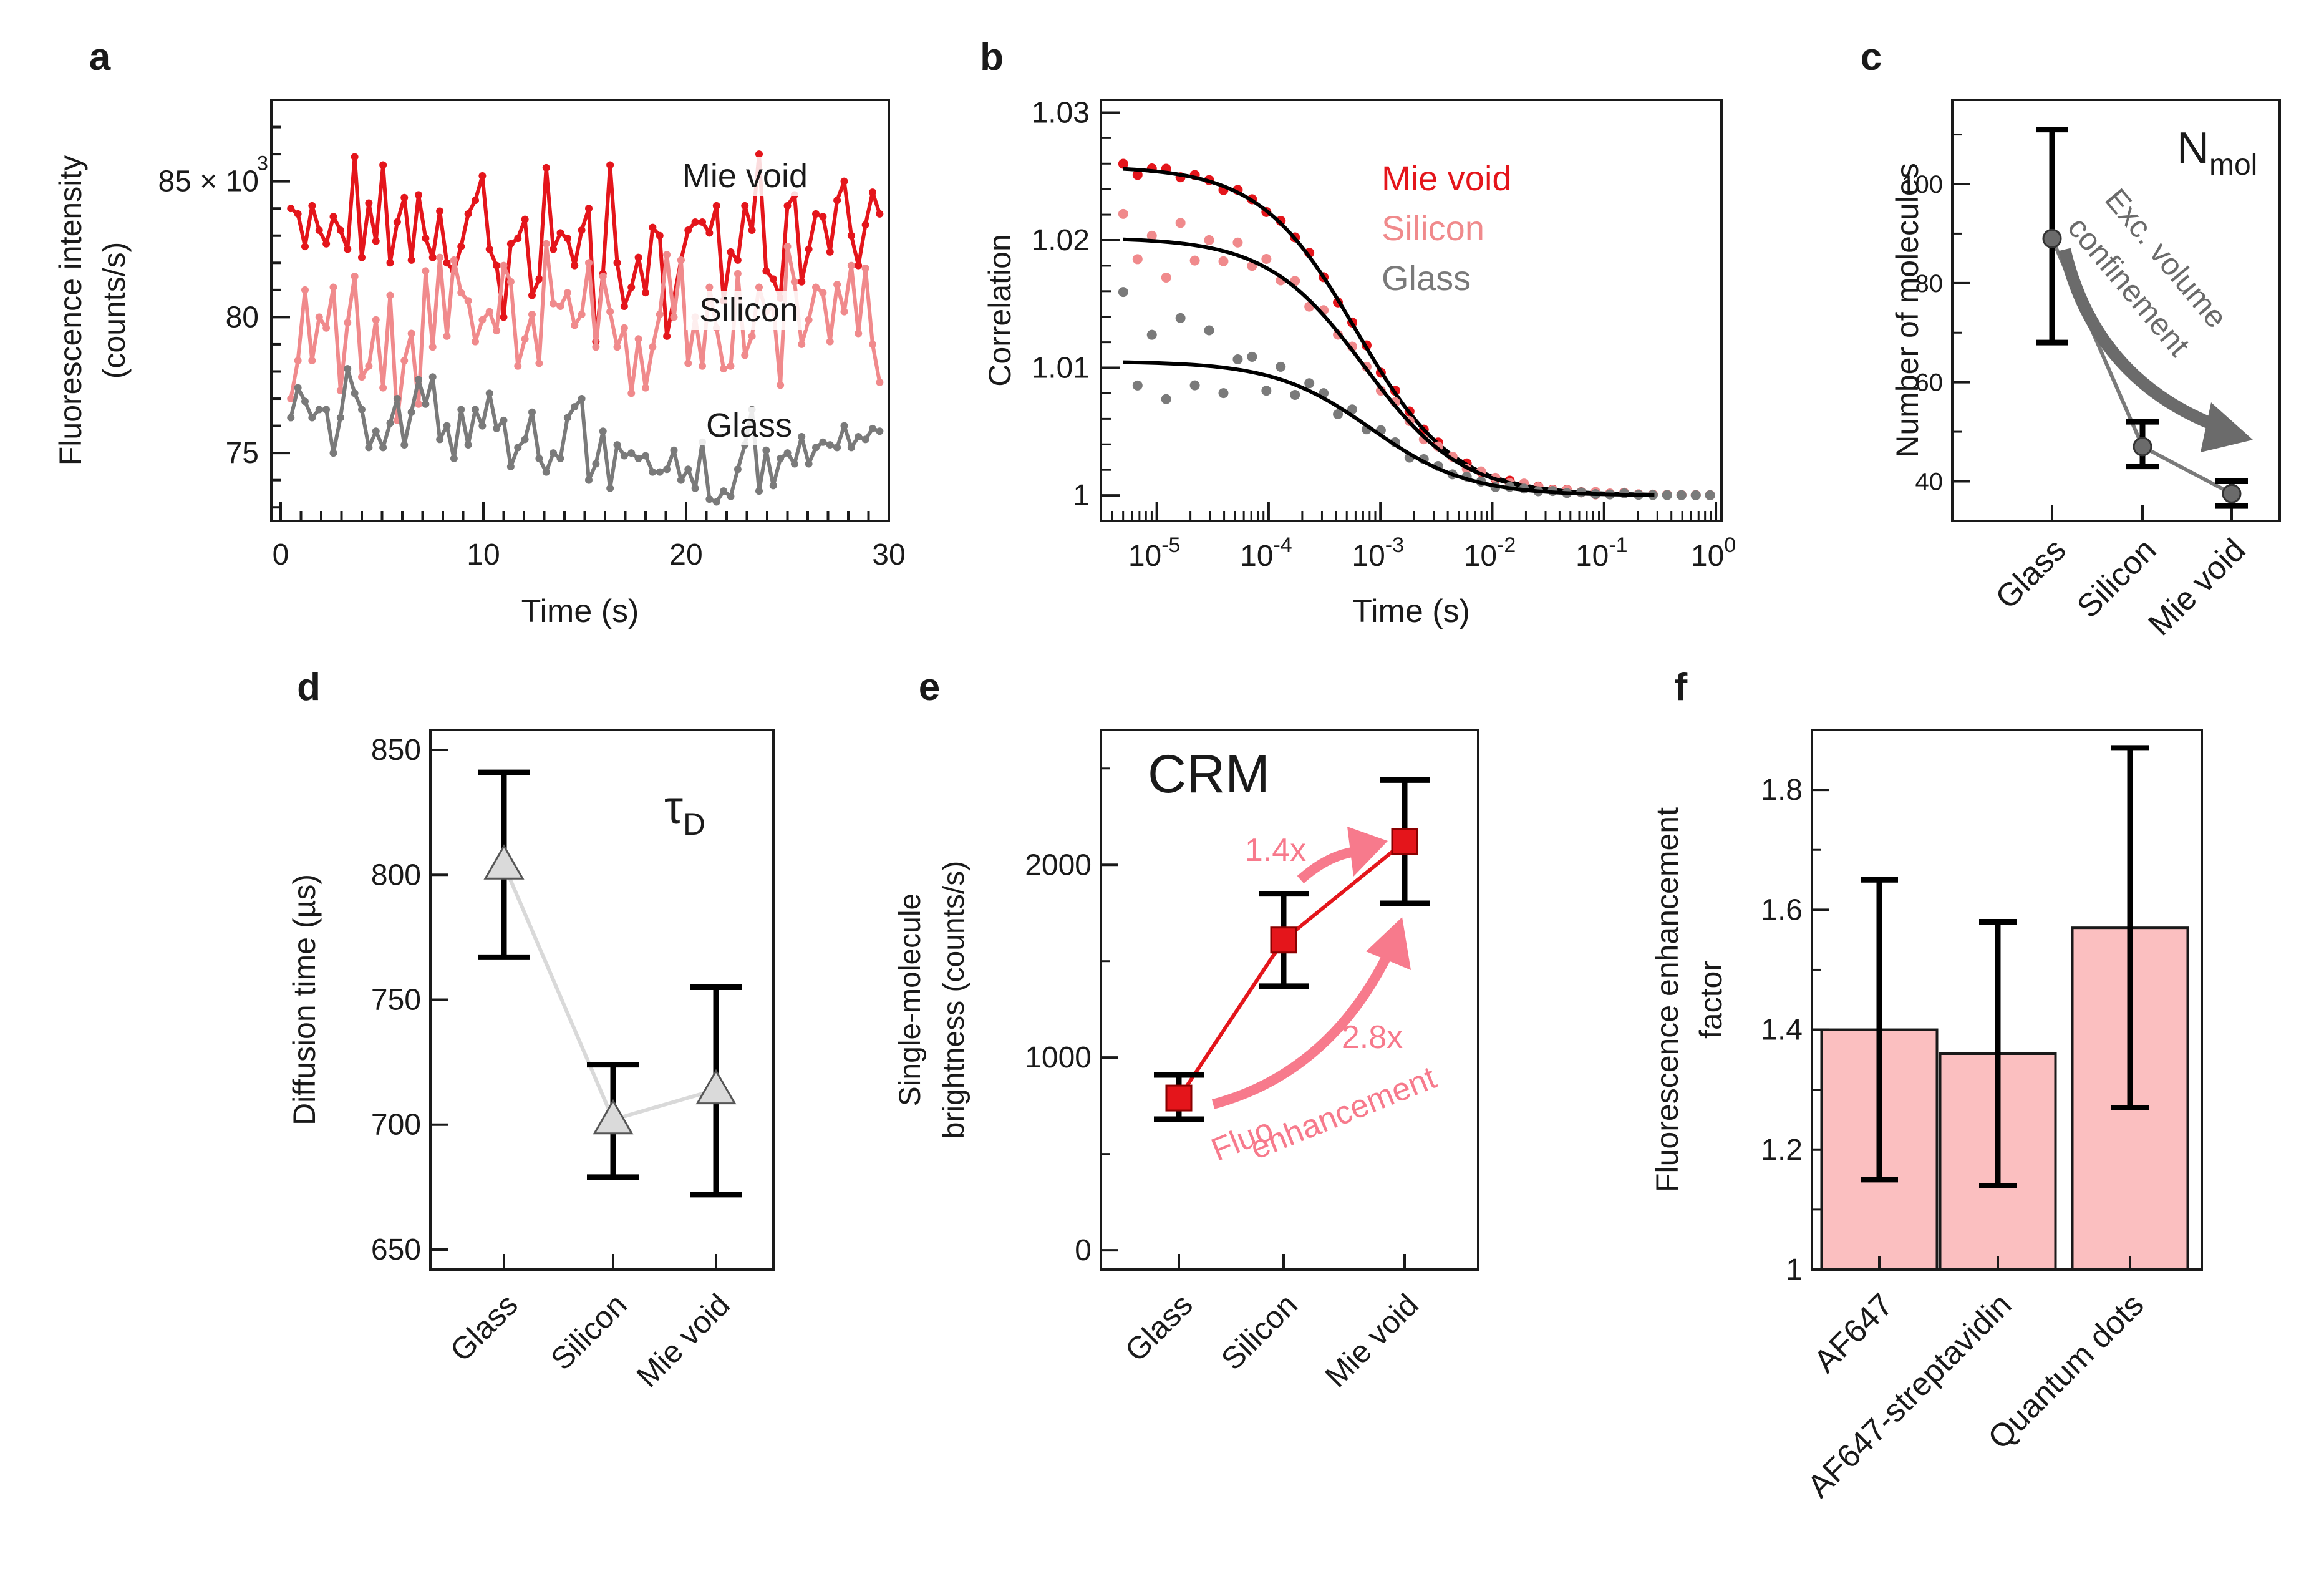  What do you see at coordinates (1259, 1332) in the screenshot?
I see `x-tick-label-e: Silicon` at bounding box center [1259, 1332].